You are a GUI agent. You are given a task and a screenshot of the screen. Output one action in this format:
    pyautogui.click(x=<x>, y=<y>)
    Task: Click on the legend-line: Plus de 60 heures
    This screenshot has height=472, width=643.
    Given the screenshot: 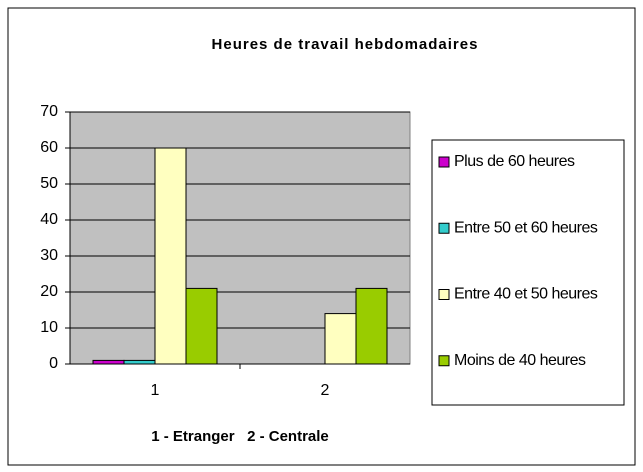 What is the action you would take?
    pyautogui.click(x=514, y=161)
    